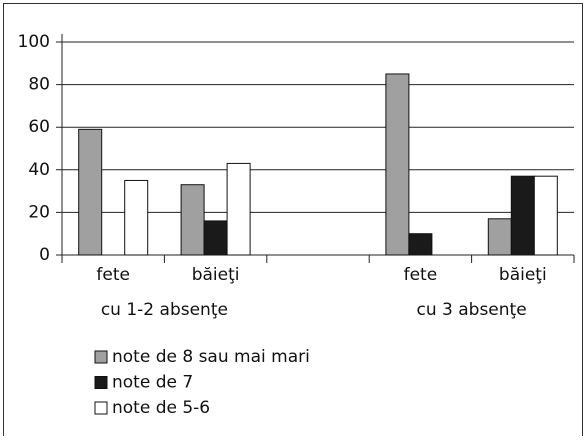 The width and height of the screenshot is (586, 440). Describe the element at coordinates (152, 383) in the screenshot. I see `legend-label: note de 7` at that location.